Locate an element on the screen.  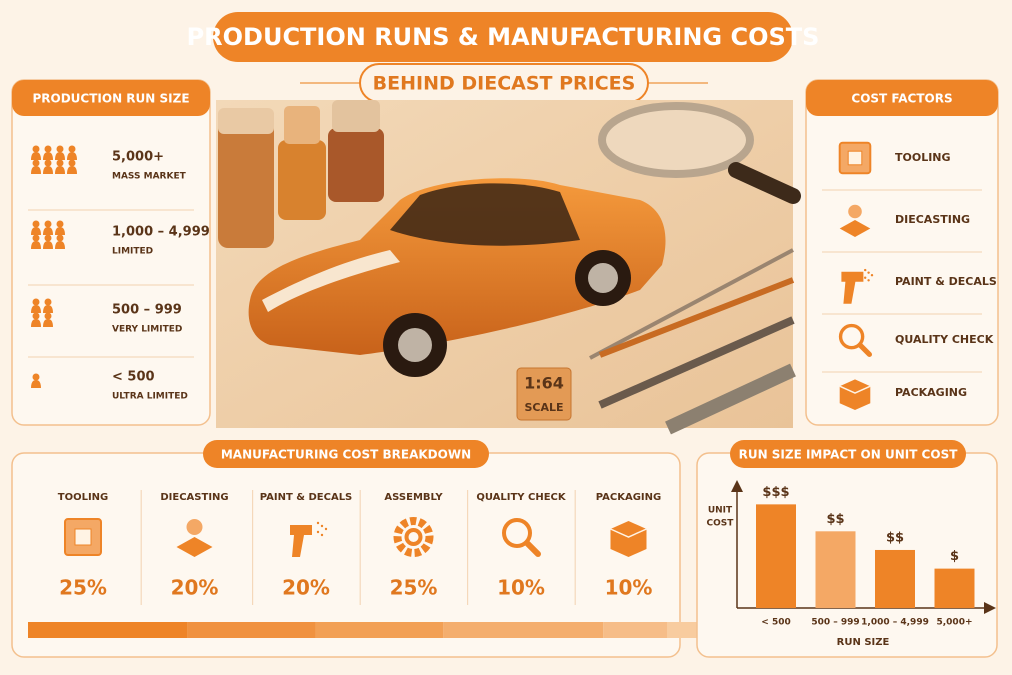
icon-box is located at coordinates (855, 394).